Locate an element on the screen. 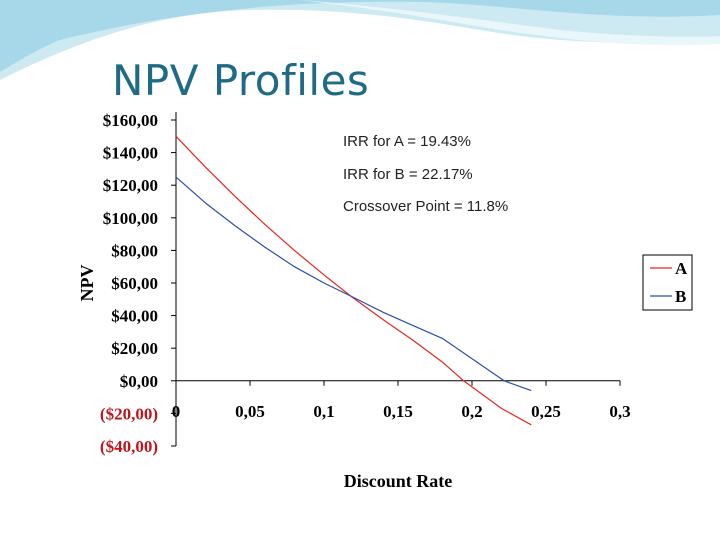 This screenshot has width=720, height=540. x-tick-label: 0,2 is located at coordinates (471, 411).